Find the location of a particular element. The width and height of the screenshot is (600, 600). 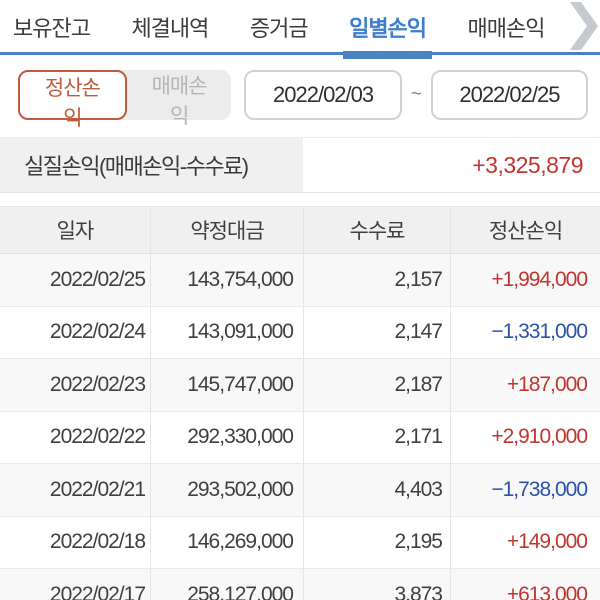

table-row: 2022/02/18 146,269,000 2,195 +149,000 is located at coordinates (300, 542).